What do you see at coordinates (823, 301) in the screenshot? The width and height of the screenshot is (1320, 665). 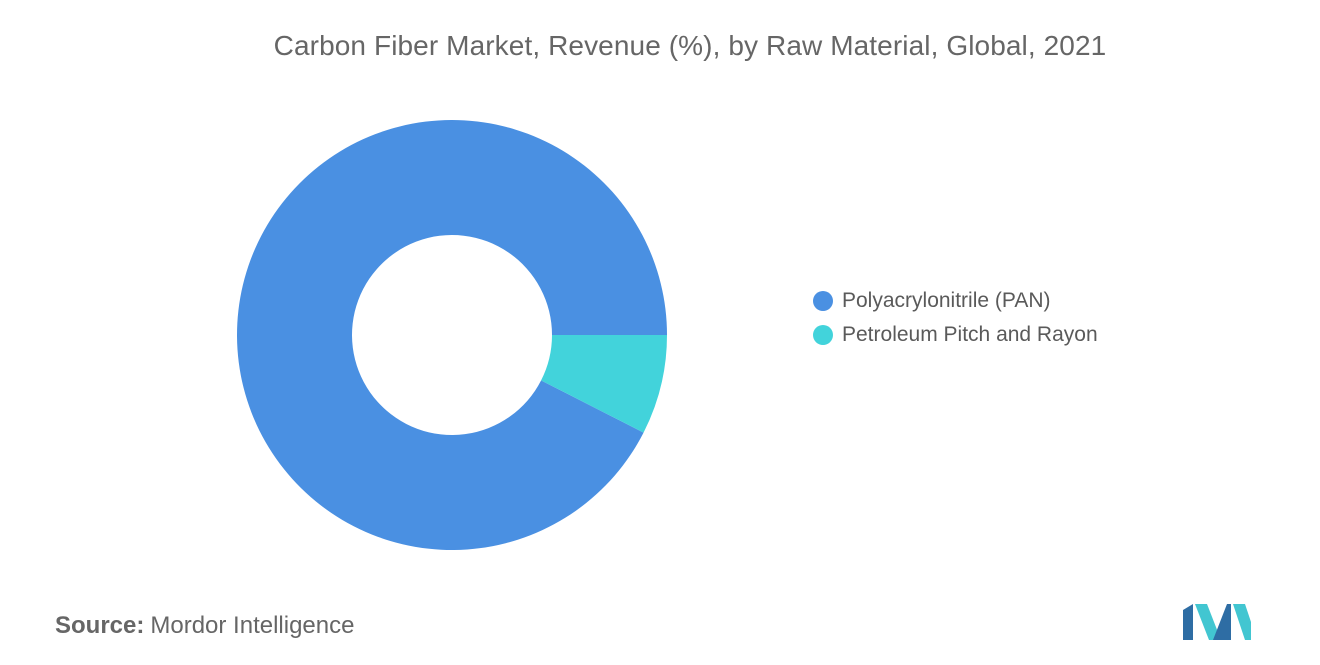 I see `legend-swatch-pan` at bounding box center [823, 301].